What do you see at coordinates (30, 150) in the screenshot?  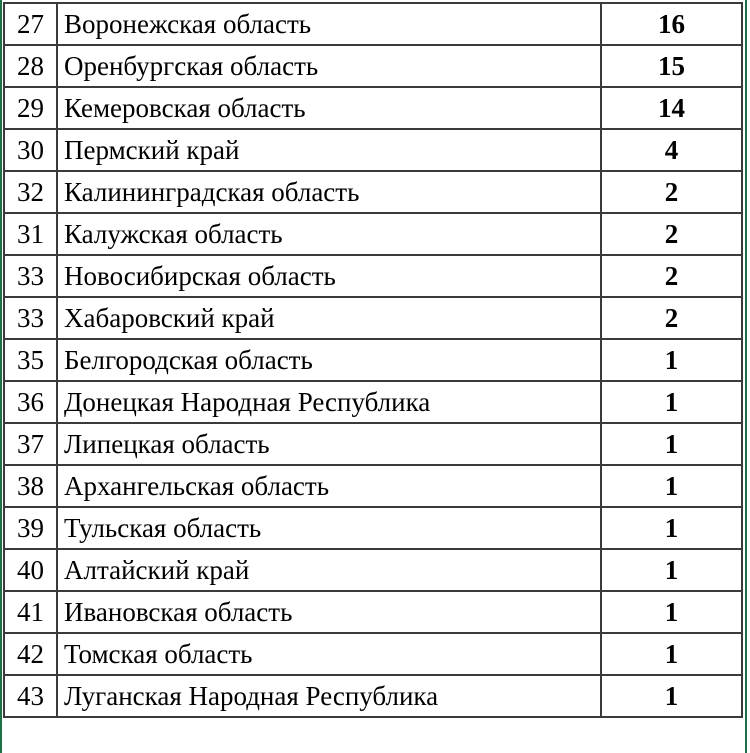 I see `row-number-cell: 30` at bounding box center [30, 150].